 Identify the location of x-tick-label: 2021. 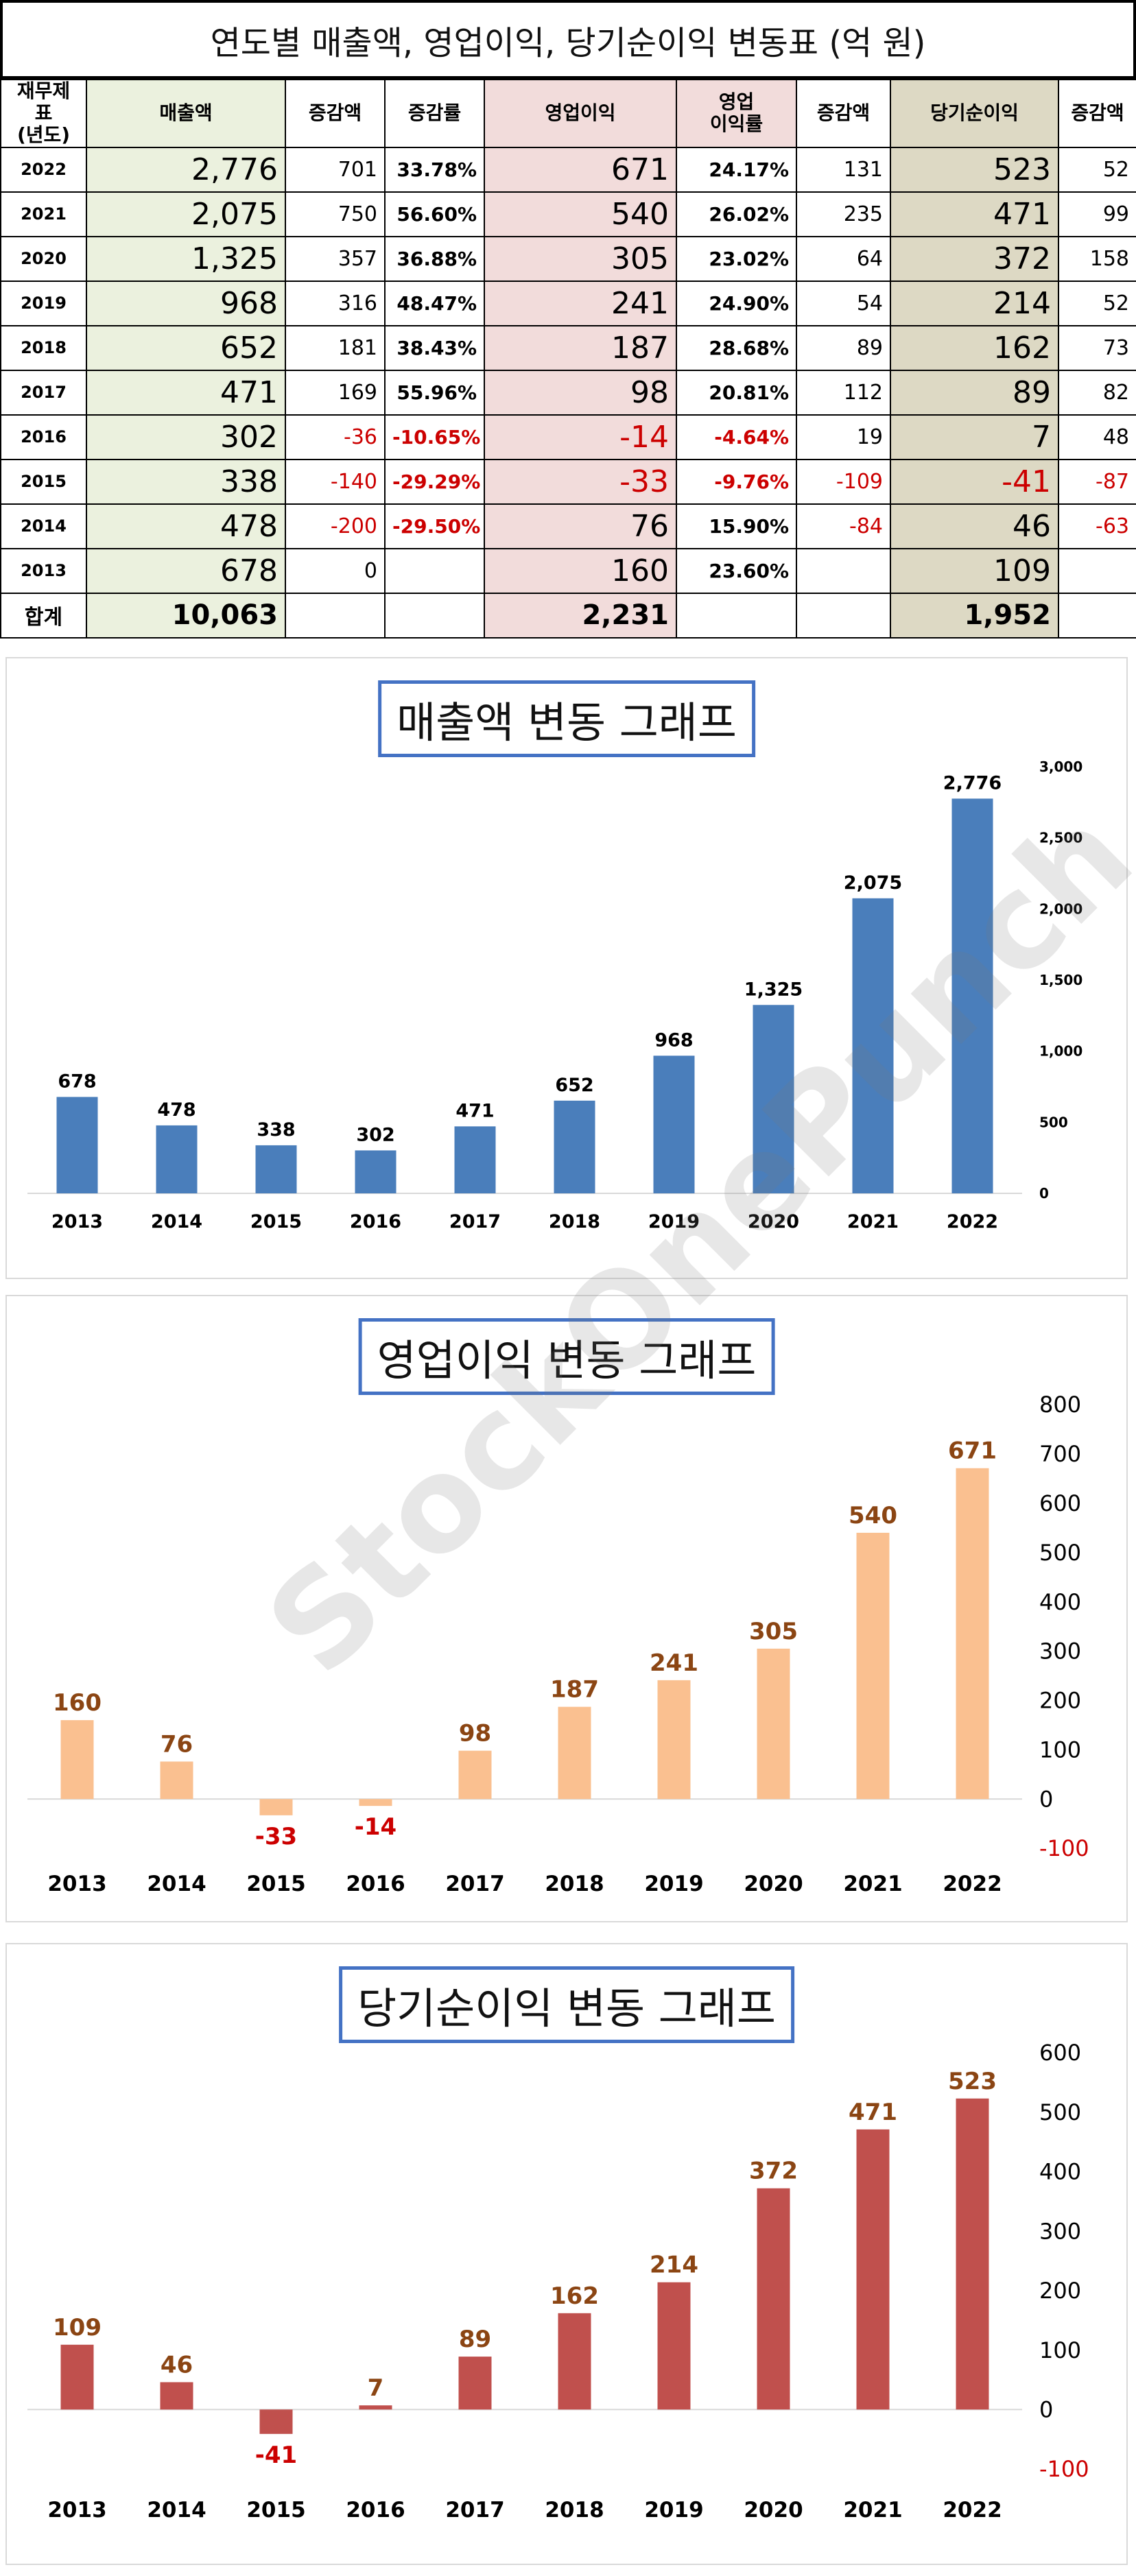
(872, 2510).